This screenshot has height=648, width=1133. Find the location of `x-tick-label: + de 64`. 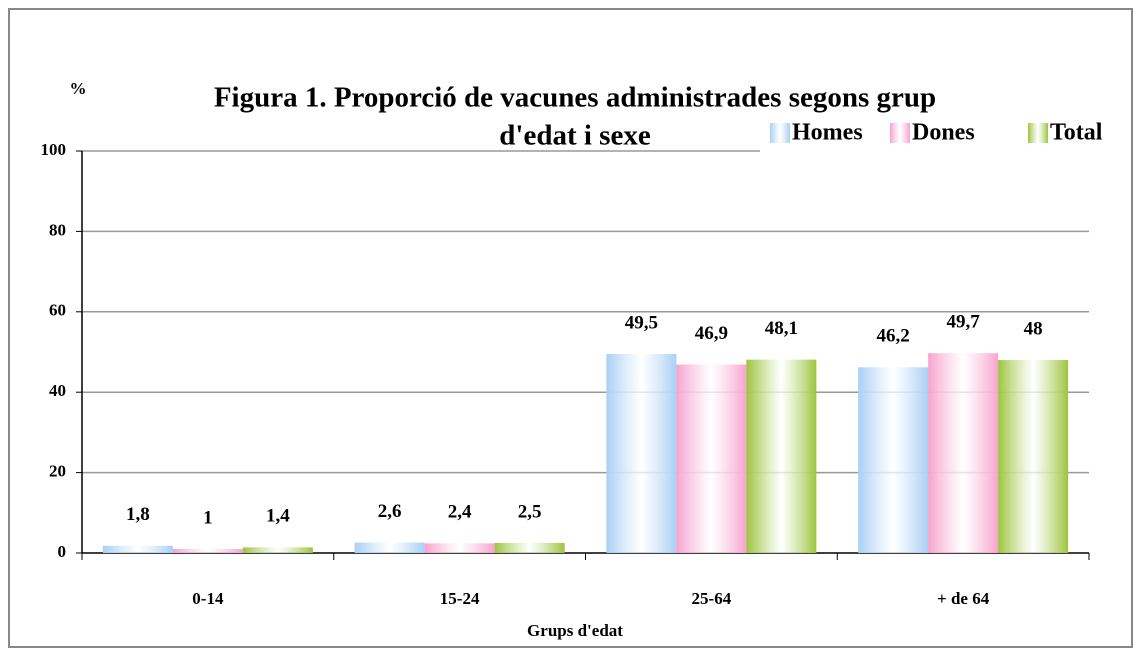

x-tick-label: + de 64 is located at coordinates (963, 598).